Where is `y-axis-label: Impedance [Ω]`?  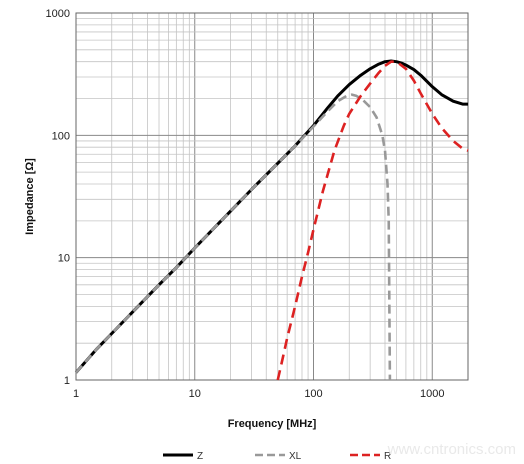
y-axis-label: Impedance [Ω] is located at coordinates (30, 196).